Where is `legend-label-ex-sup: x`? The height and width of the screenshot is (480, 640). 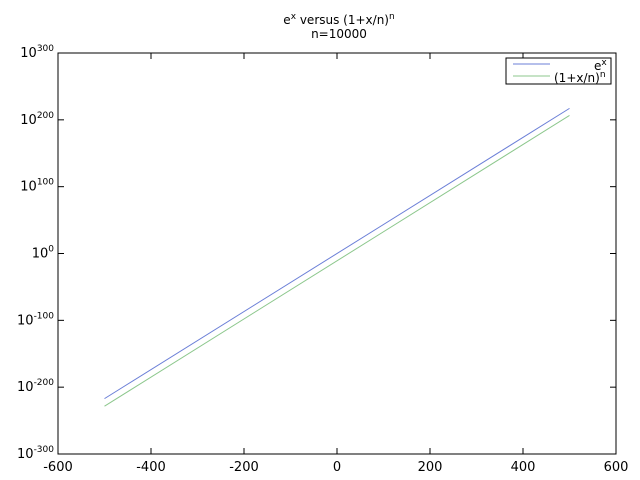
legend-label-ex-sup: x is located at coordinates (604, 63).